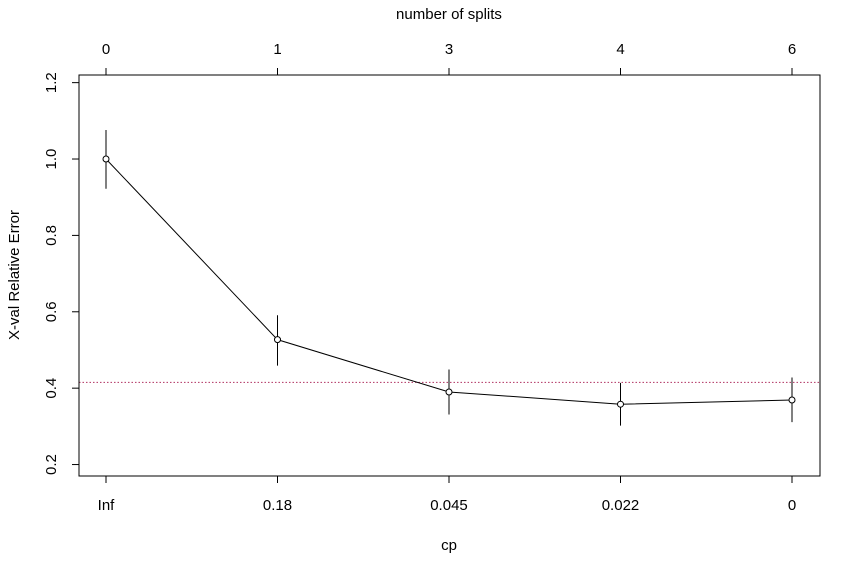  Describe the element at coordinates (621, 505) in the screenshot. I see `x-tick-label-bottom: 0.022` at that location.